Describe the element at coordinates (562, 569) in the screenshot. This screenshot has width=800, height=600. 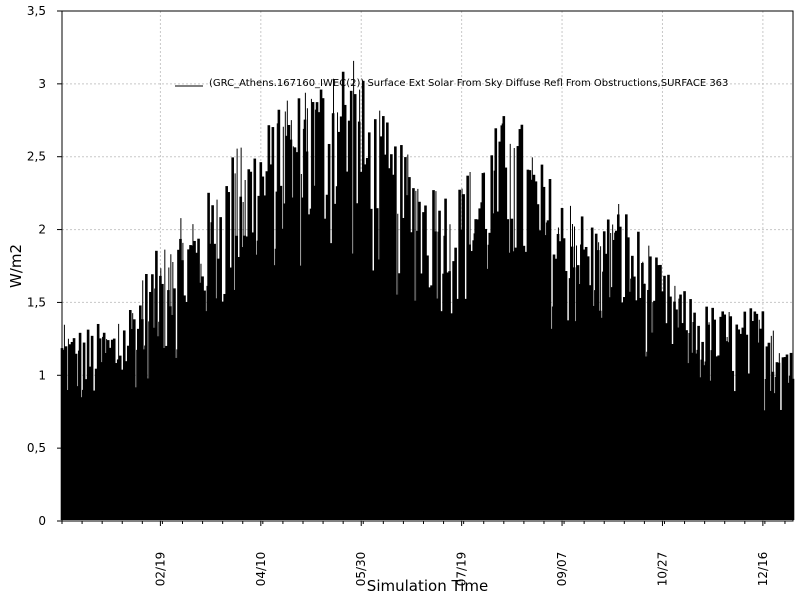
I see `x-tick-label: 09/07` at that location.